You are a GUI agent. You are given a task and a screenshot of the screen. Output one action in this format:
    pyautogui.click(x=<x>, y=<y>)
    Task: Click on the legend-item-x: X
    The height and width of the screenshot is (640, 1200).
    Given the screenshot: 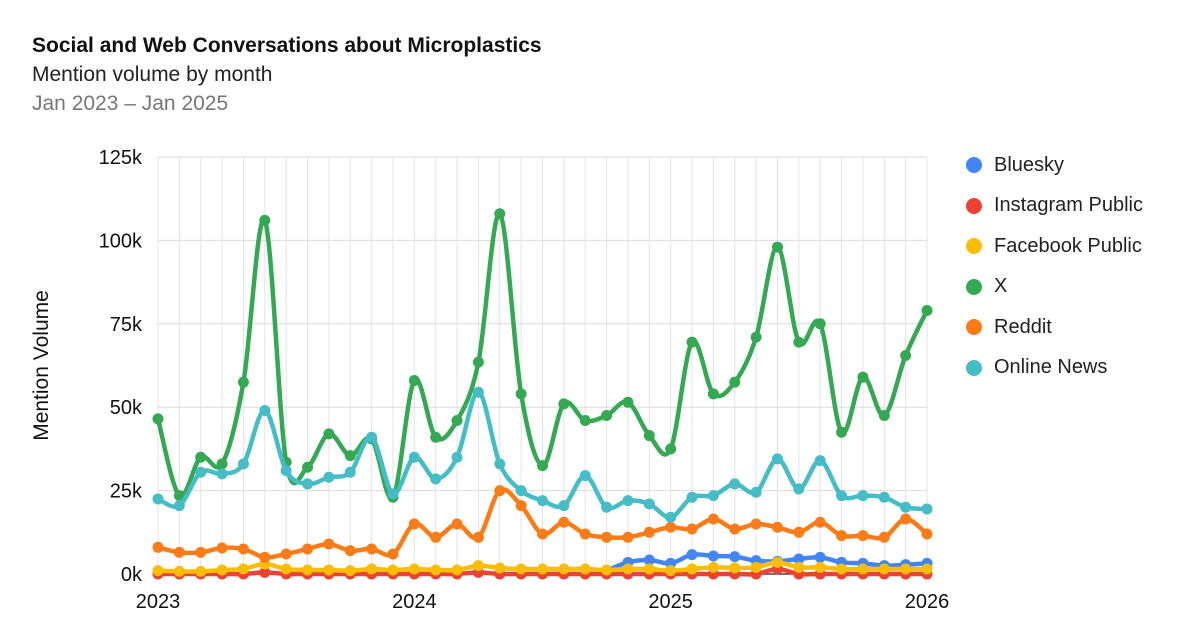 What is the action you would take?
    pyautogui.click(x=1054, y=287)
    